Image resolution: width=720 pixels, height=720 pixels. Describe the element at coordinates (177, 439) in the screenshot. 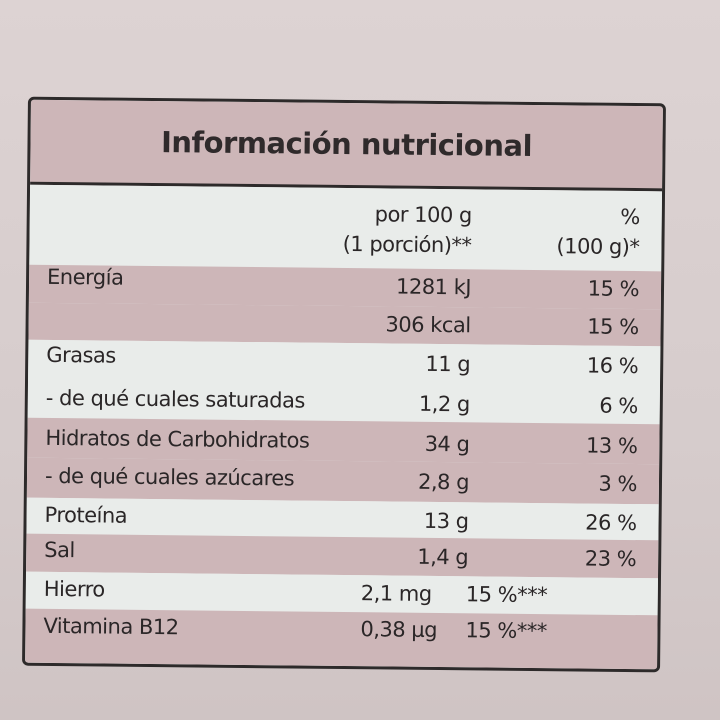

I see `row-label: Hidratos de Carbohidratos` at that location.